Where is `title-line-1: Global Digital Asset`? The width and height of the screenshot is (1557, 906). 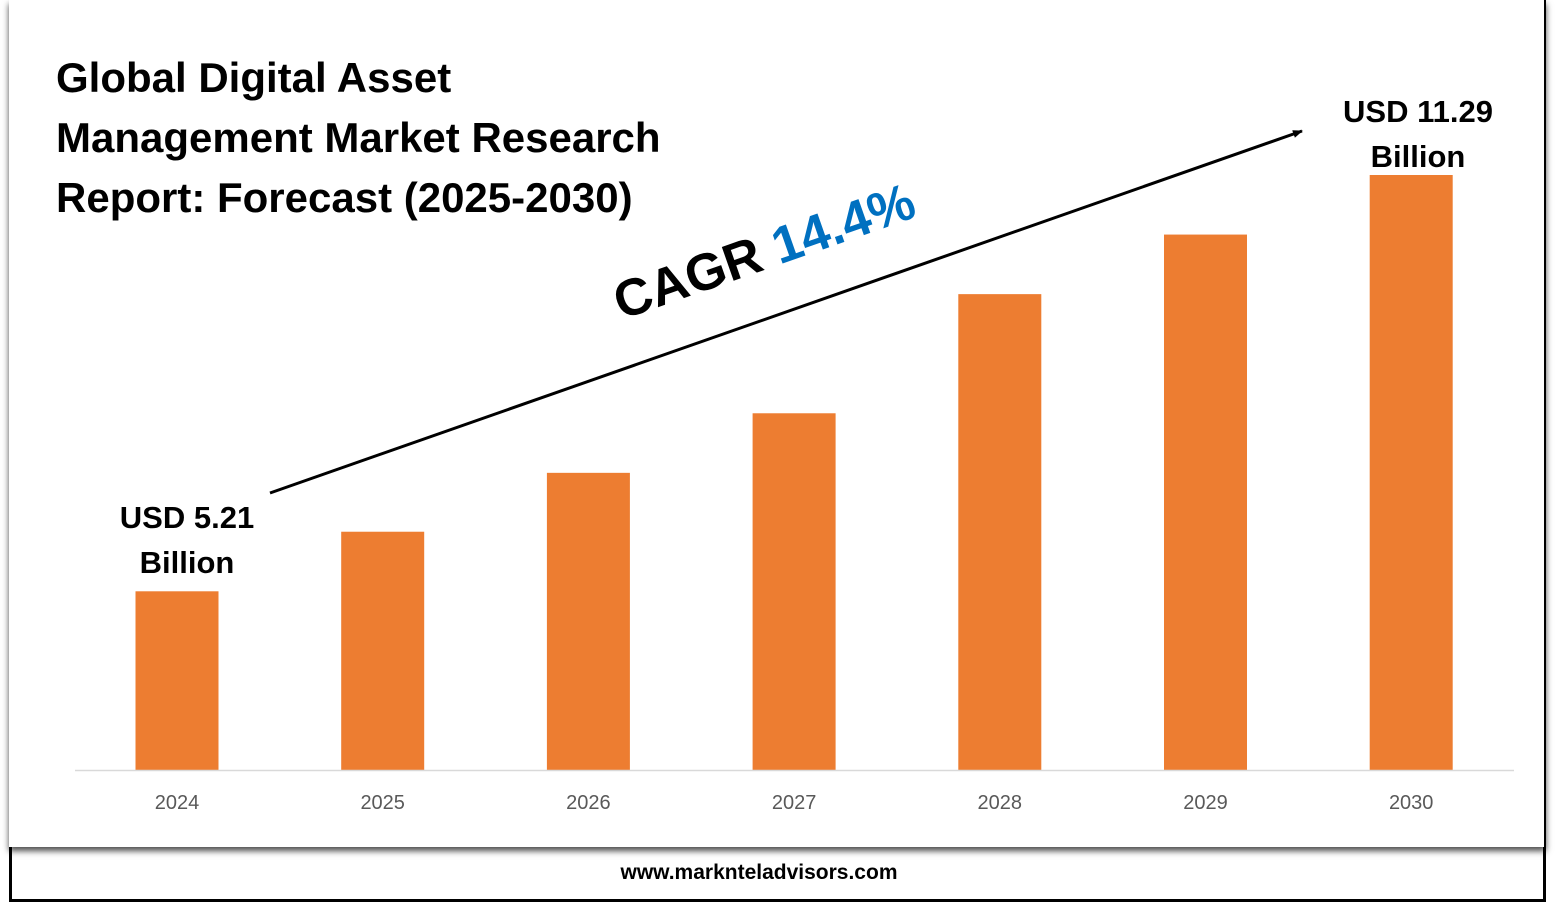 title-line-1: Global Digital Asset is located at coordinates (254, 77).